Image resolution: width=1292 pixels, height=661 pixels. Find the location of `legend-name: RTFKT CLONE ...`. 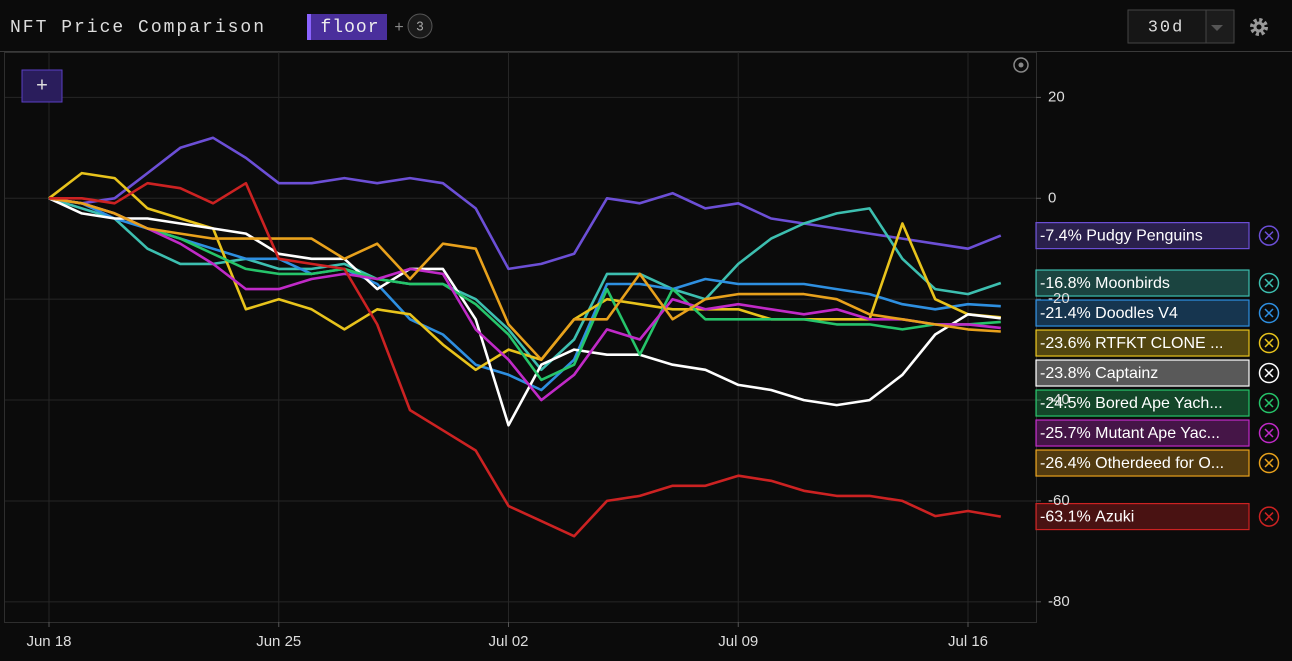

legend-name: RTFKT CLONE ... is located at coordinates (1159, 343).